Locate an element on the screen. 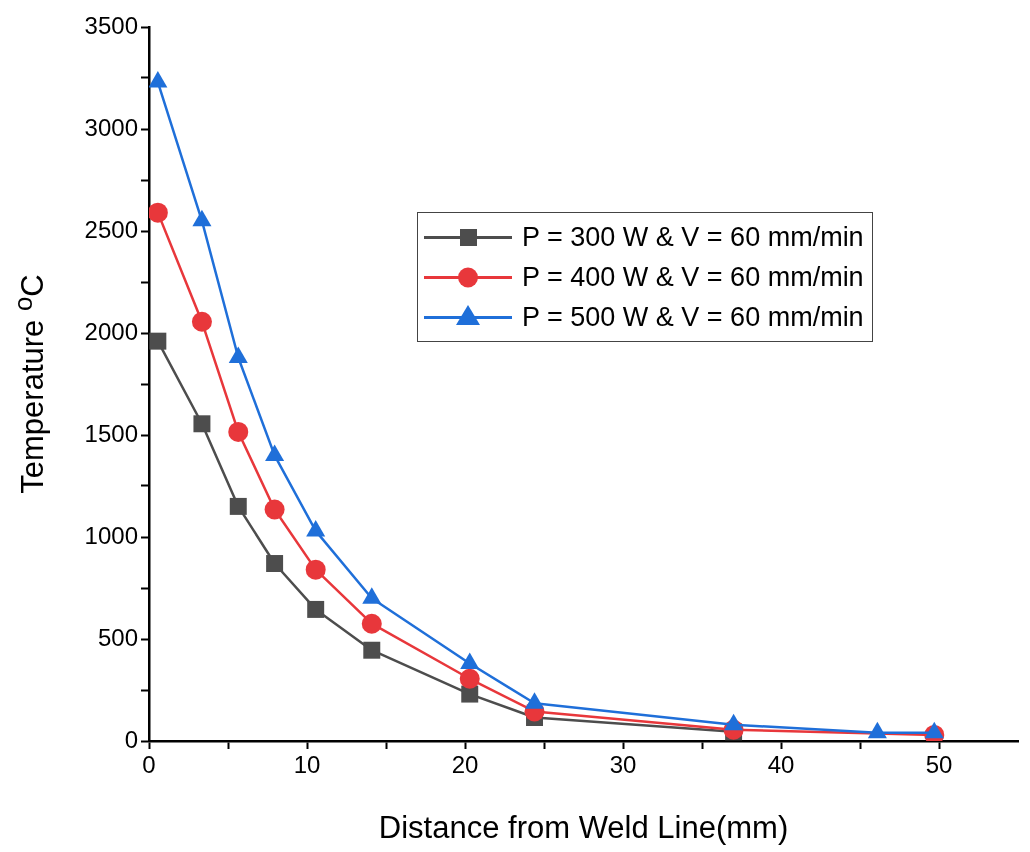  legend-label: P = 400 W & V = 60 mm/min is located at coordinates (693, 277).